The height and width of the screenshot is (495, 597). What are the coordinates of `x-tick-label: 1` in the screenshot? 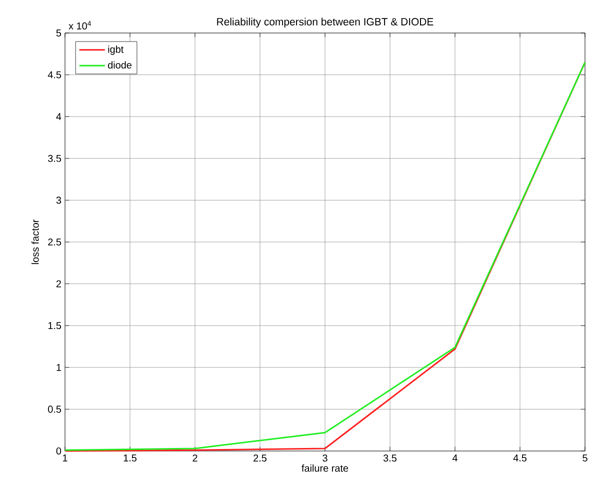 It's located at (65, 458).